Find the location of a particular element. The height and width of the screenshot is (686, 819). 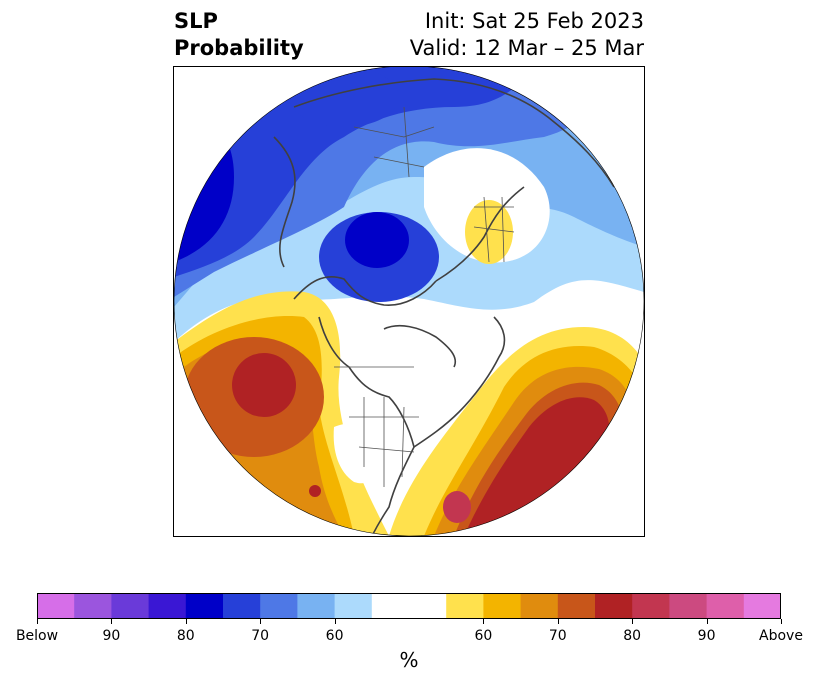

init-date: Init: Sat 25 Feb 2023 is located at coordinates (534, 21).